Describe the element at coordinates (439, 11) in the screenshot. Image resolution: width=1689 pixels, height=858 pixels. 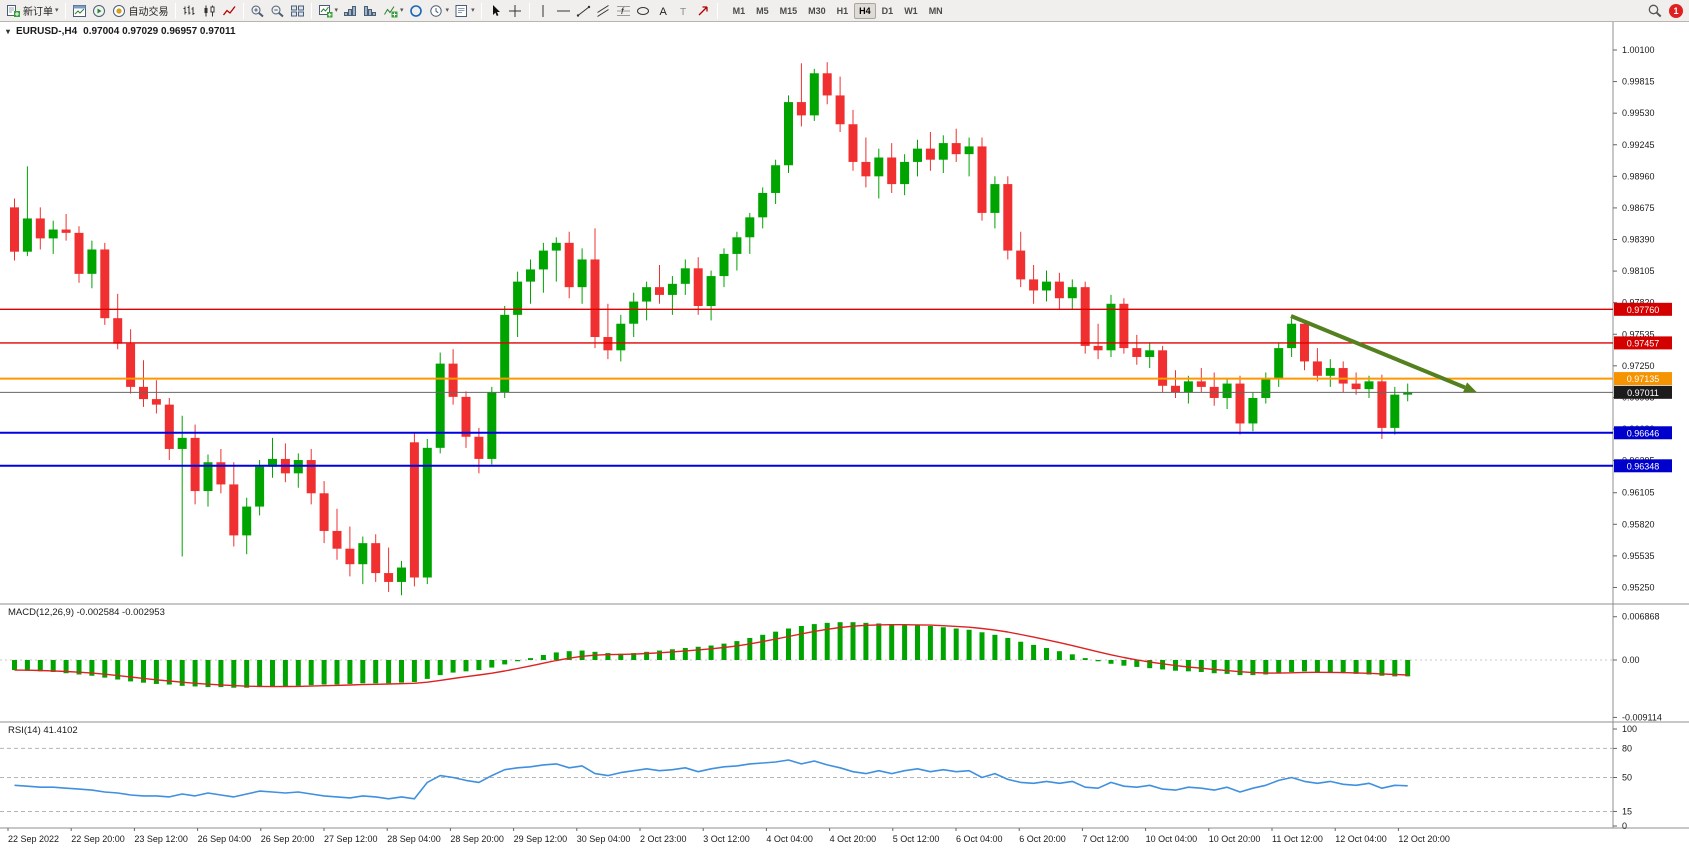
I see `periods-icon: ▾` at that location.